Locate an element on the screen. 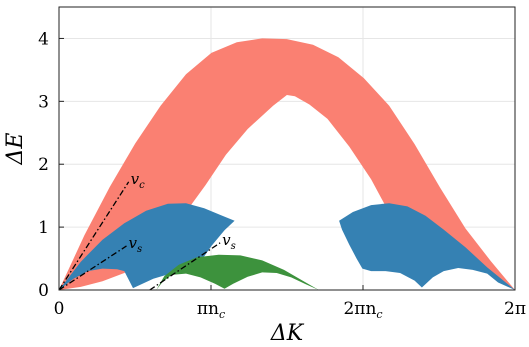  y-tick-label: 4 is located at coordinates (43, 39).